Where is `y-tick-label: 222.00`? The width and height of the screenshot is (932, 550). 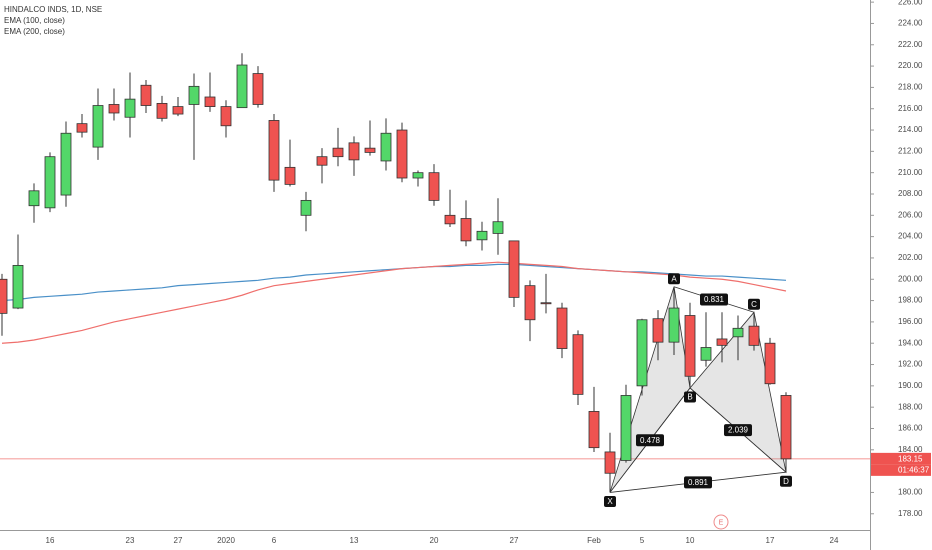
y-tick-label: 222.00 is located at coordinates (910, 44).